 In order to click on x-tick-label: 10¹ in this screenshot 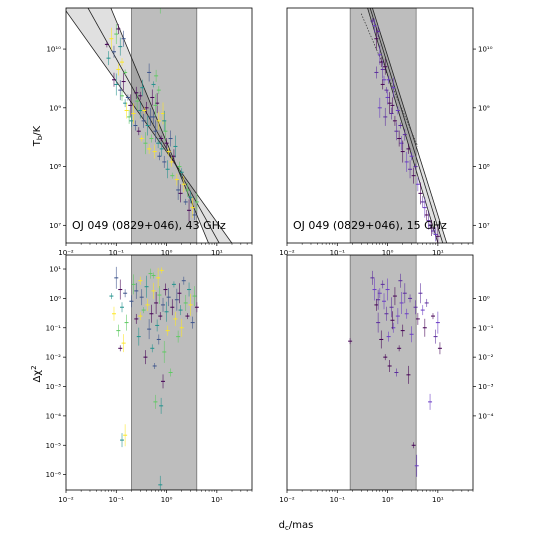, I will do `click(438, 500)`.